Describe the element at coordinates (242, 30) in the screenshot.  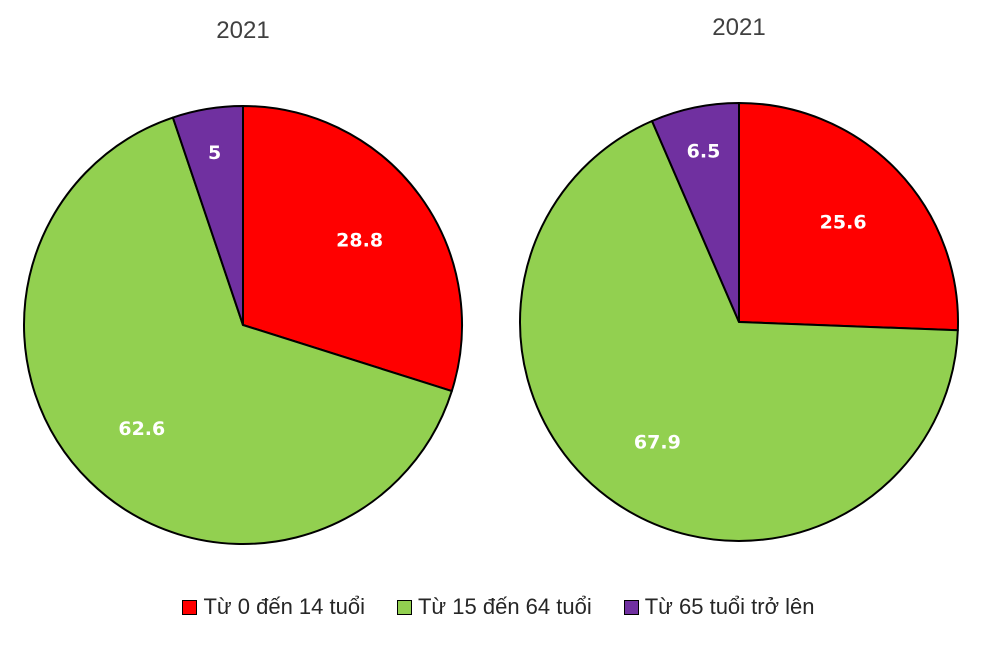
I see `chart-title-1: 2021` at that location.